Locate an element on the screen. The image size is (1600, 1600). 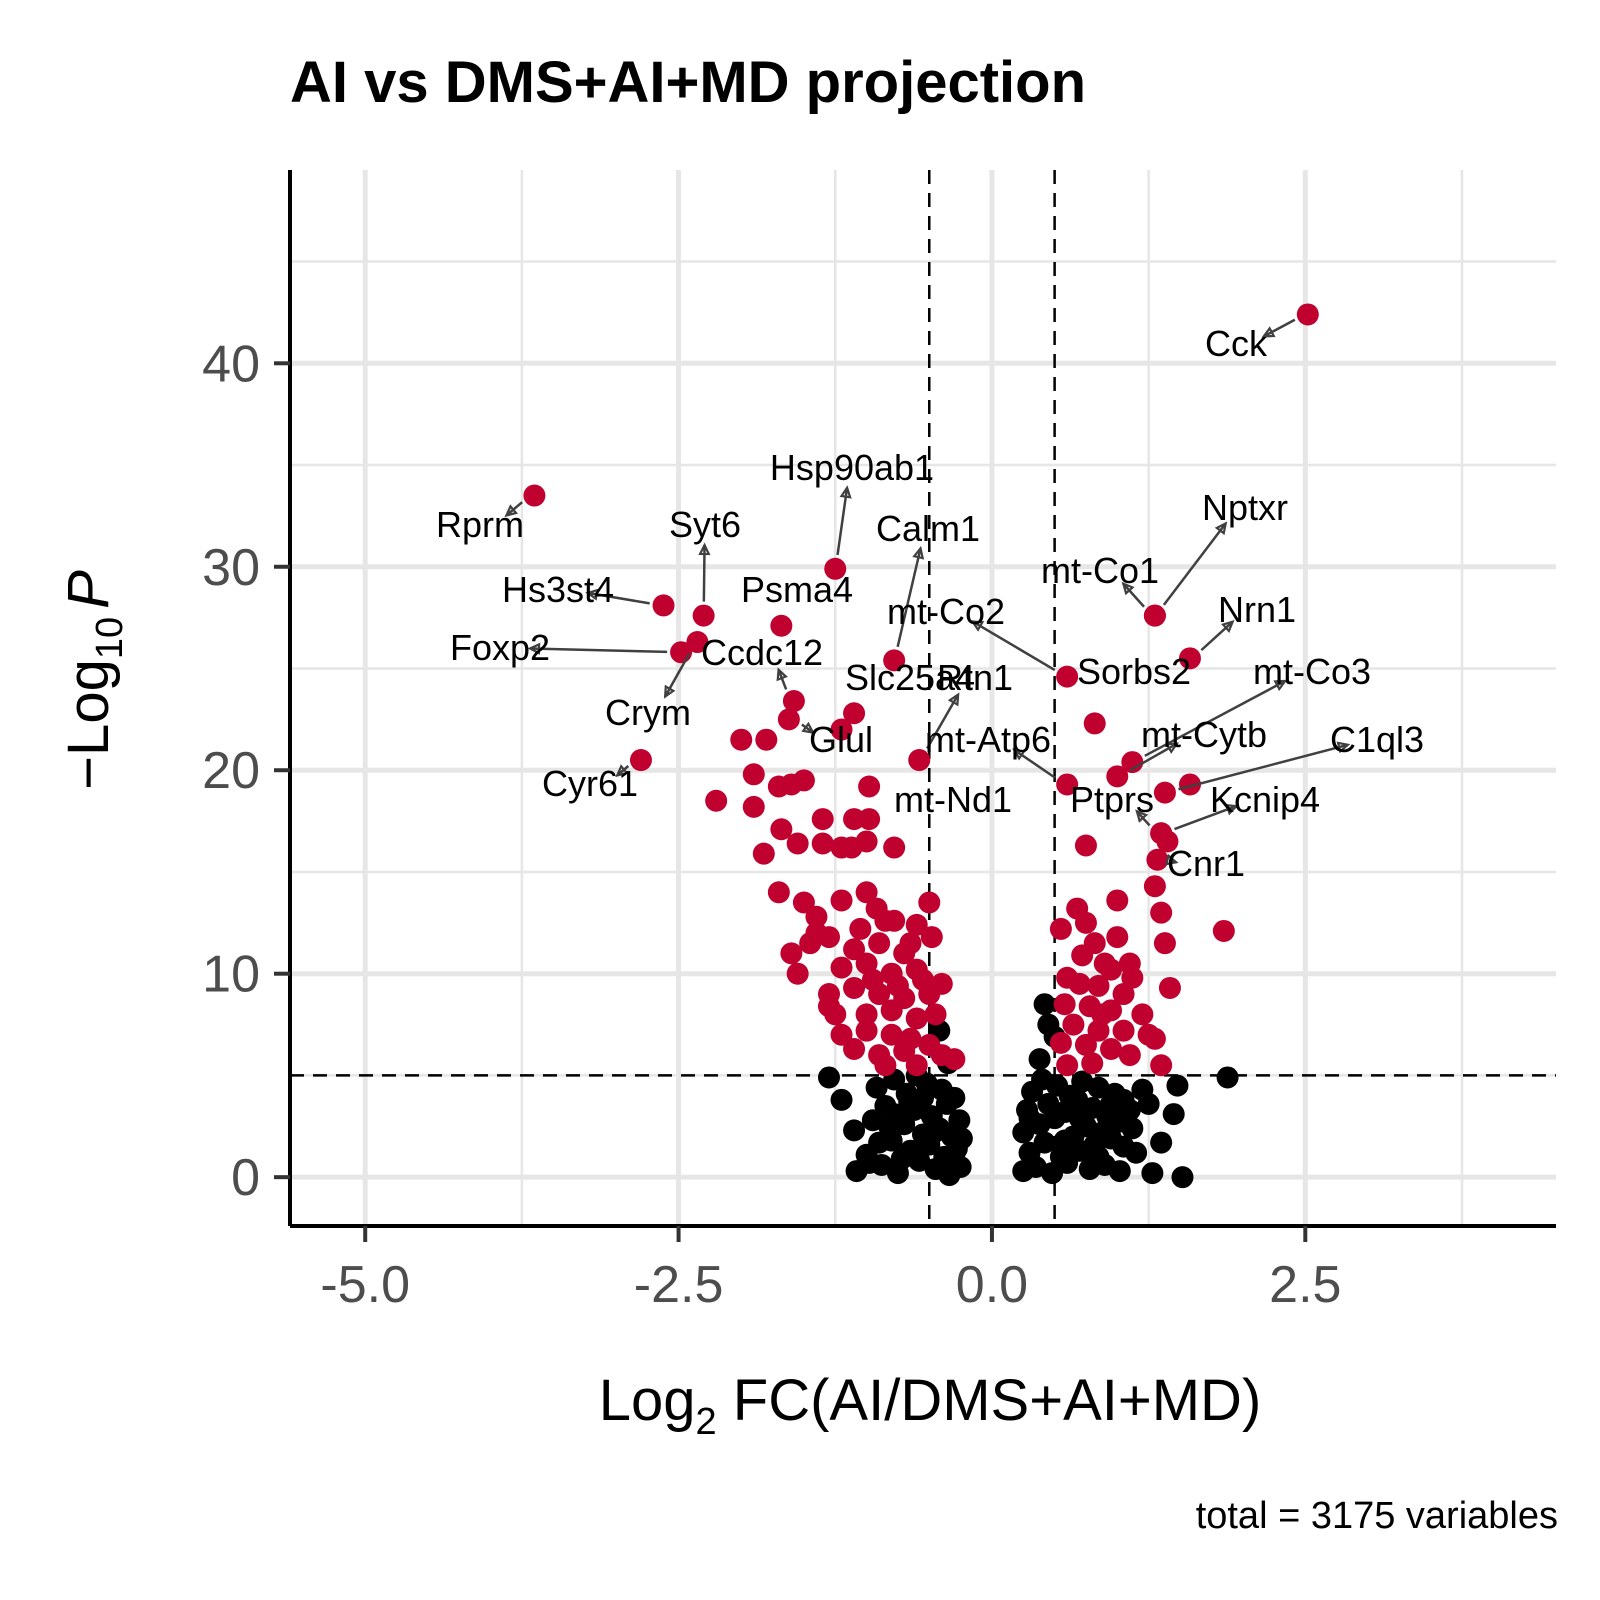
caption: total = 3175 variables is located at coordinates (1377, 1516).